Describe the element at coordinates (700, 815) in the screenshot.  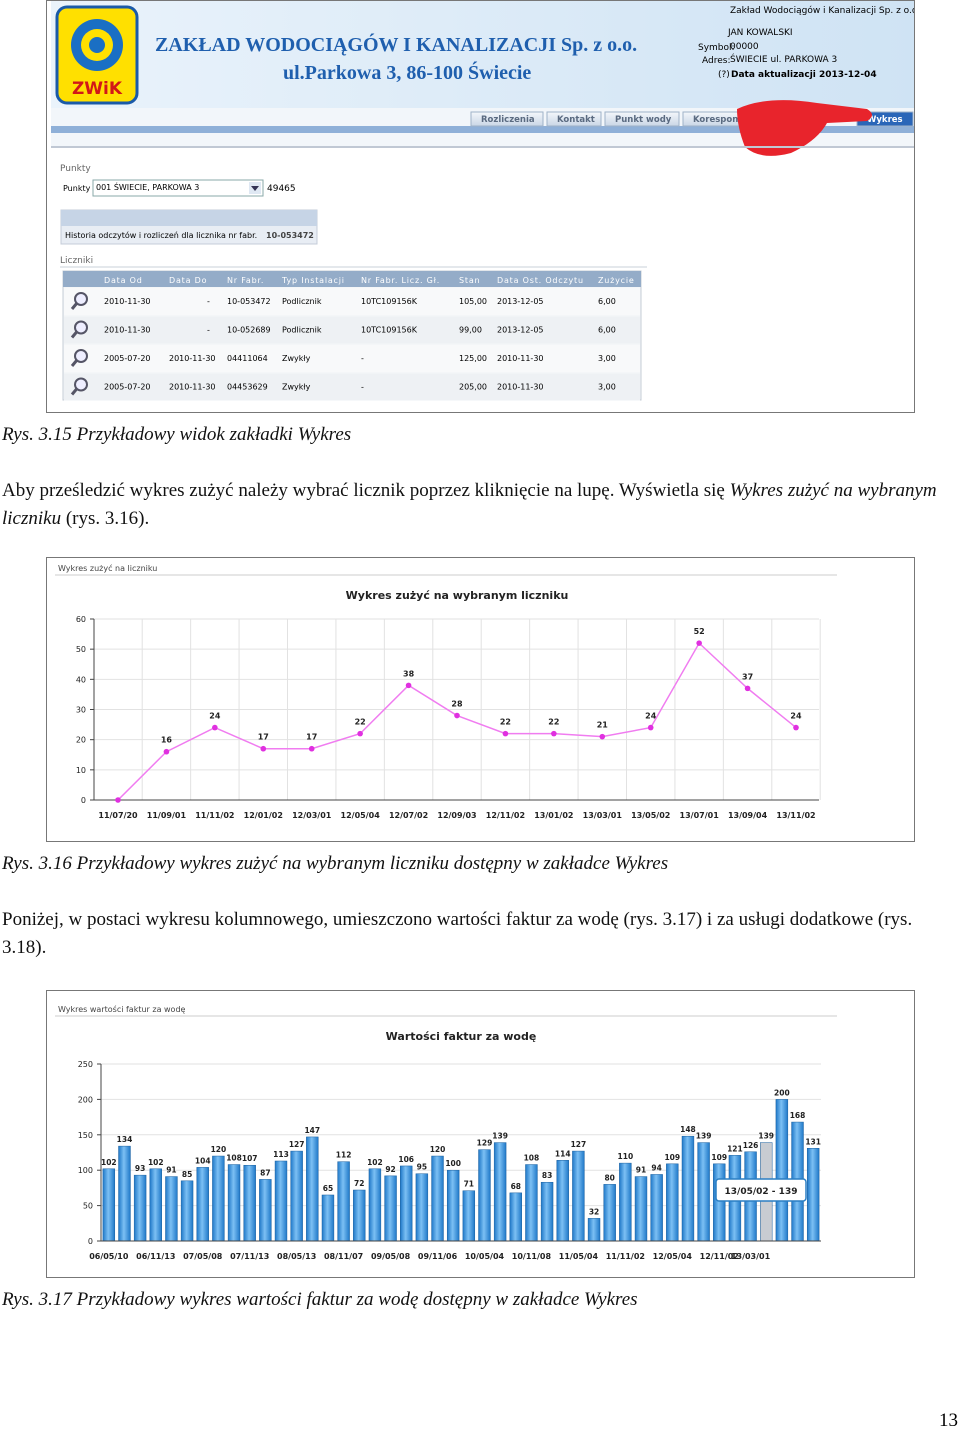
I see `x-tick-label: 13/07/01` at that location.